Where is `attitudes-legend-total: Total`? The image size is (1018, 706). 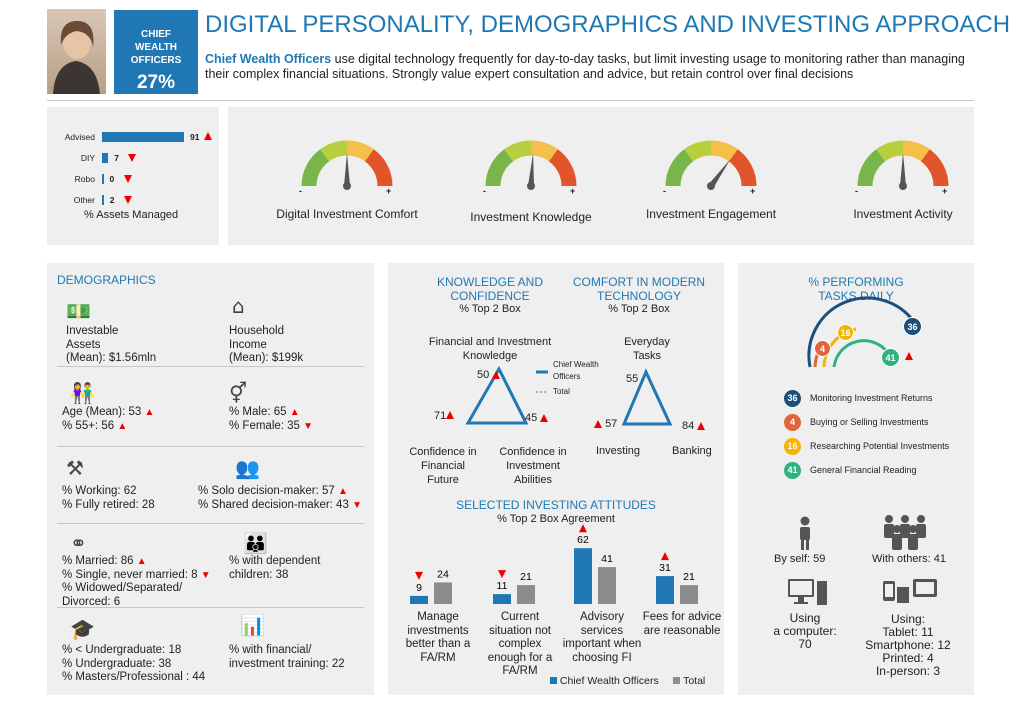 attitudes-legend-total: Total is located at coordinates (694, 681).